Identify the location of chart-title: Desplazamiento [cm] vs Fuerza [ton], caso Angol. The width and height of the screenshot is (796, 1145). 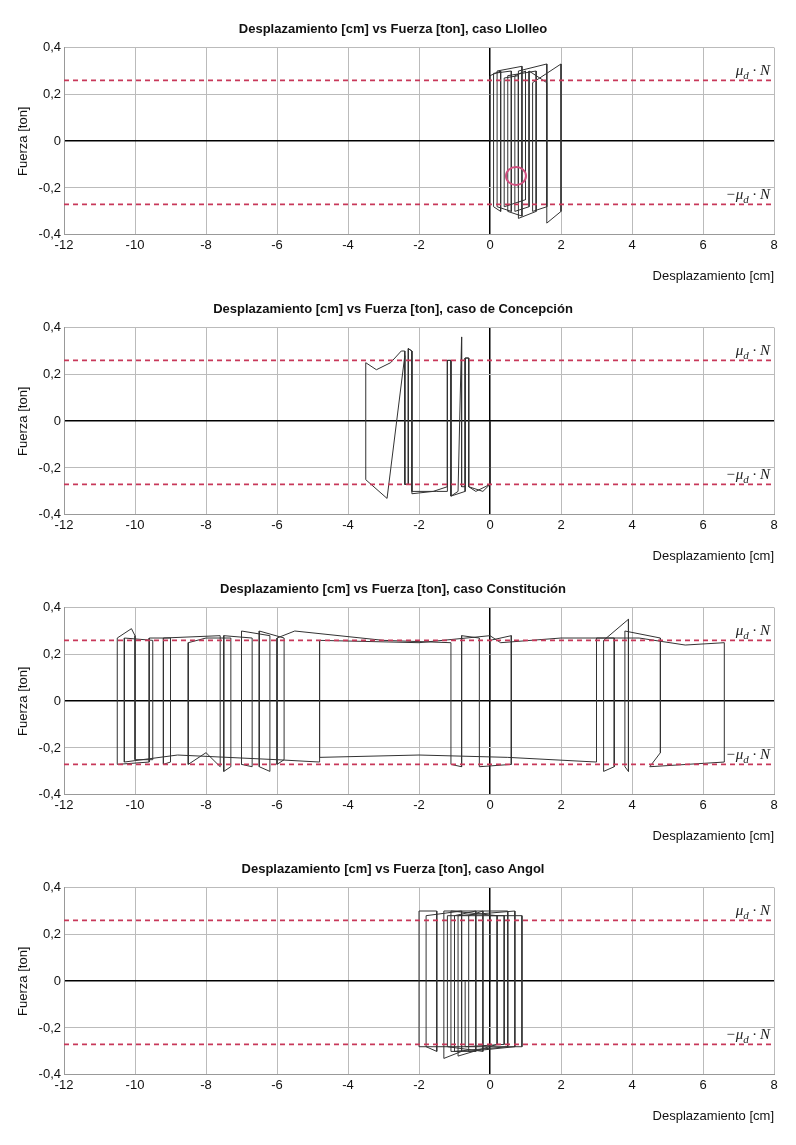
(393, 869).